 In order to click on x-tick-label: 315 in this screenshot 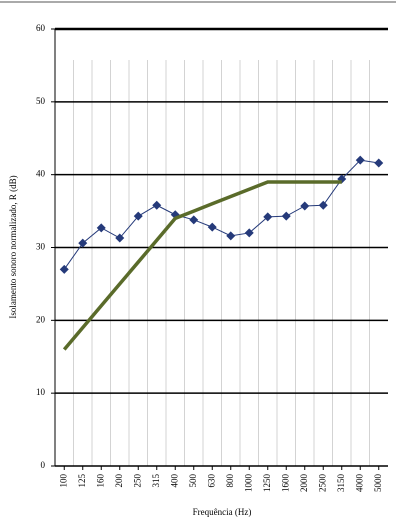, I will do `click(156, 481)`.